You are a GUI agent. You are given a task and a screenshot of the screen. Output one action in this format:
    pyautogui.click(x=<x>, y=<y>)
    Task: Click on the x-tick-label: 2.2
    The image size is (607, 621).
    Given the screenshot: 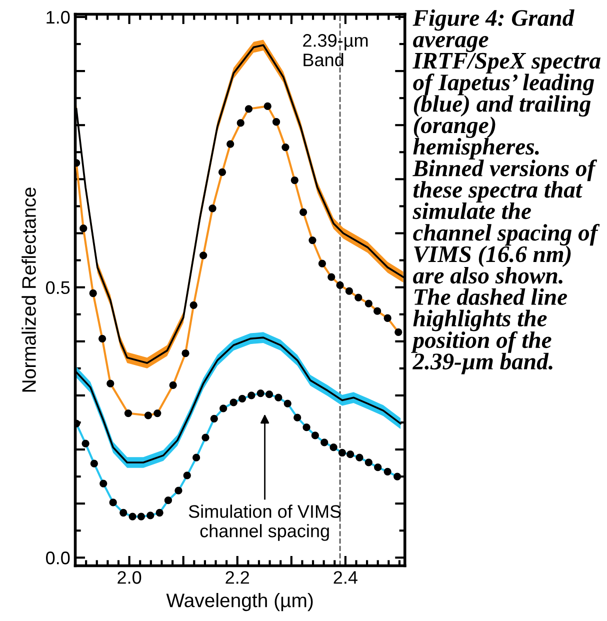 What is the action you would take?
    pyautogui.click(x=238, y=577)
    